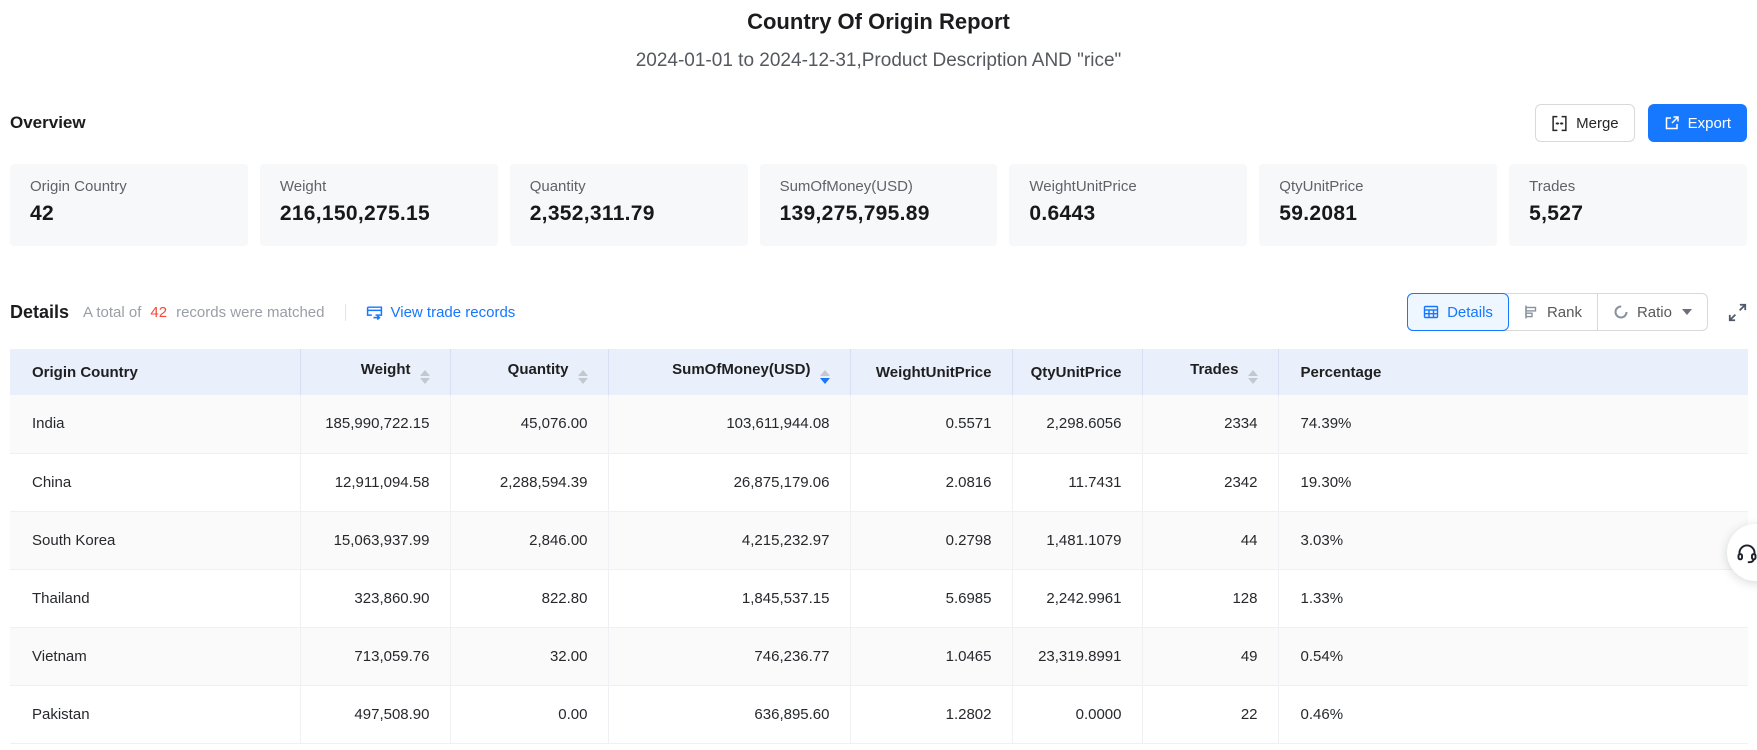 The image size is (1757, 750). What do you see at coordinates (1210, 372) in the screenshot?
I see `column-header-trades: Trades` at bounding box center [1210, 372].